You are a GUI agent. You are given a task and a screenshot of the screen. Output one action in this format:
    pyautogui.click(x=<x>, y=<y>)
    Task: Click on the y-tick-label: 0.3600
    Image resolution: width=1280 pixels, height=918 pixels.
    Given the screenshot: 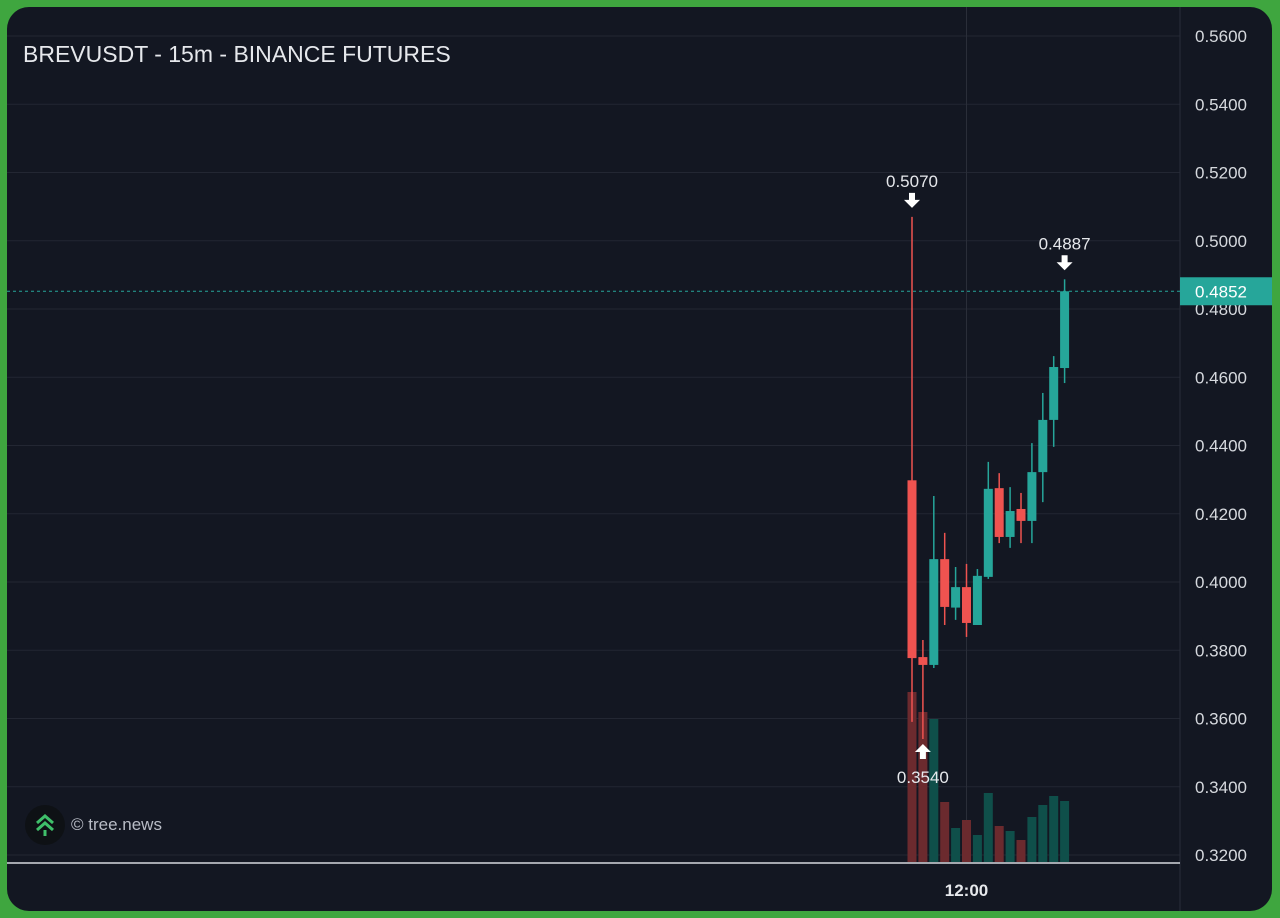 What is the action you would take?
    pyautogui.click(x=1221, y=719)
    